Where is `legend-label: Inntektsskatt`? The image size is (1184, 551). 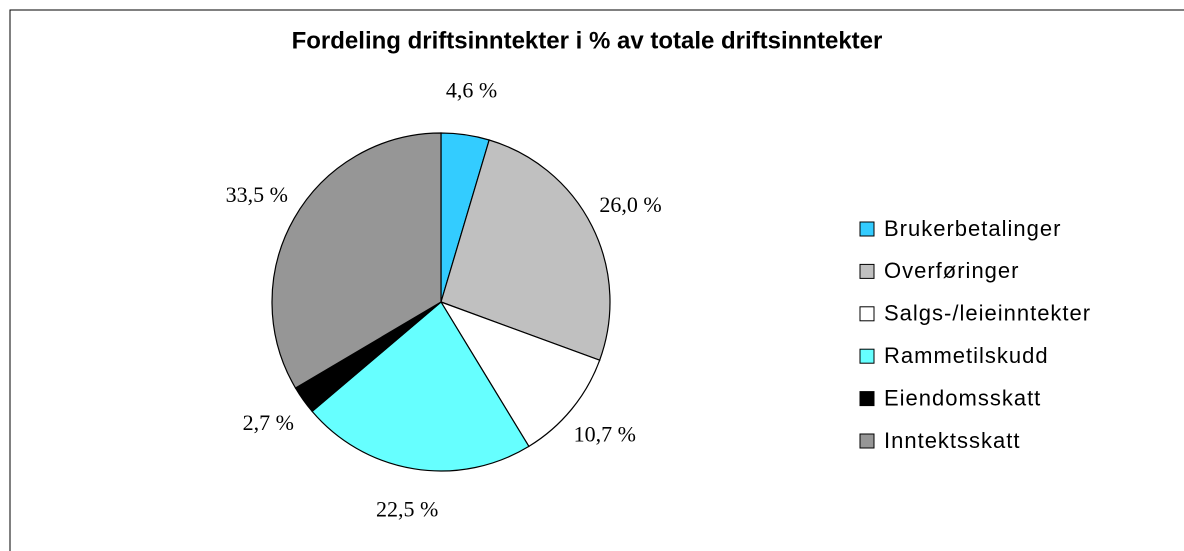 legend-label: Inntektsskatt is located at coordinates (952, 440).